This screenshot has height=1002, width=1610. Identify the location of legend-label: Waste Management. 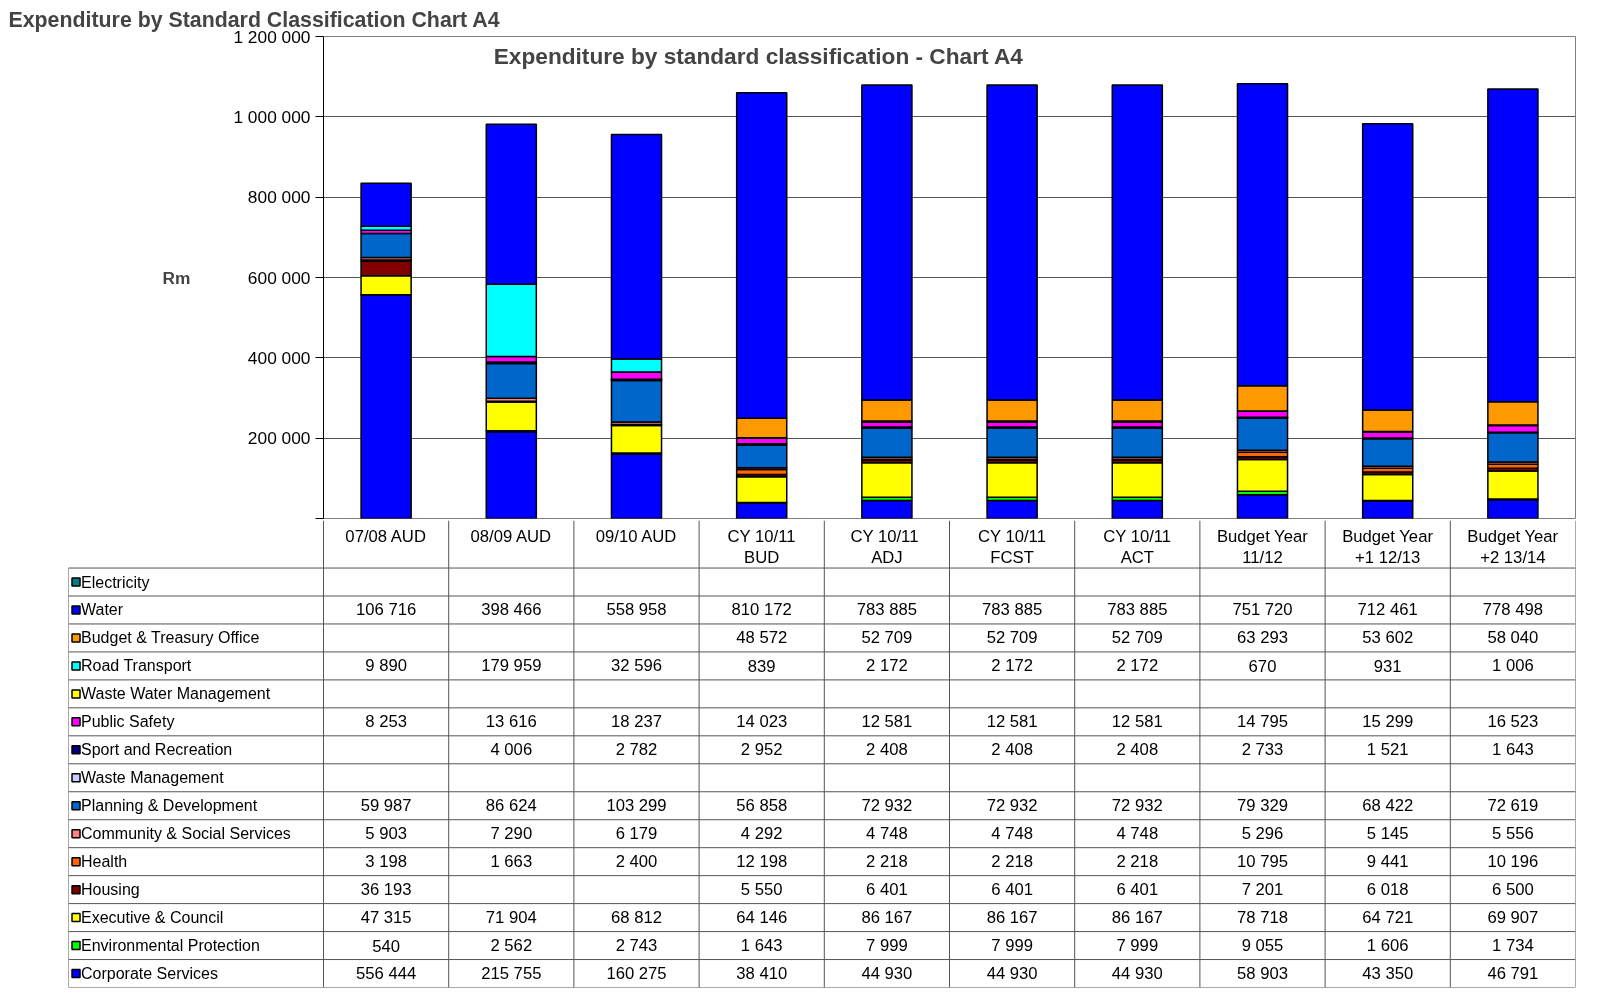
(153, 778).